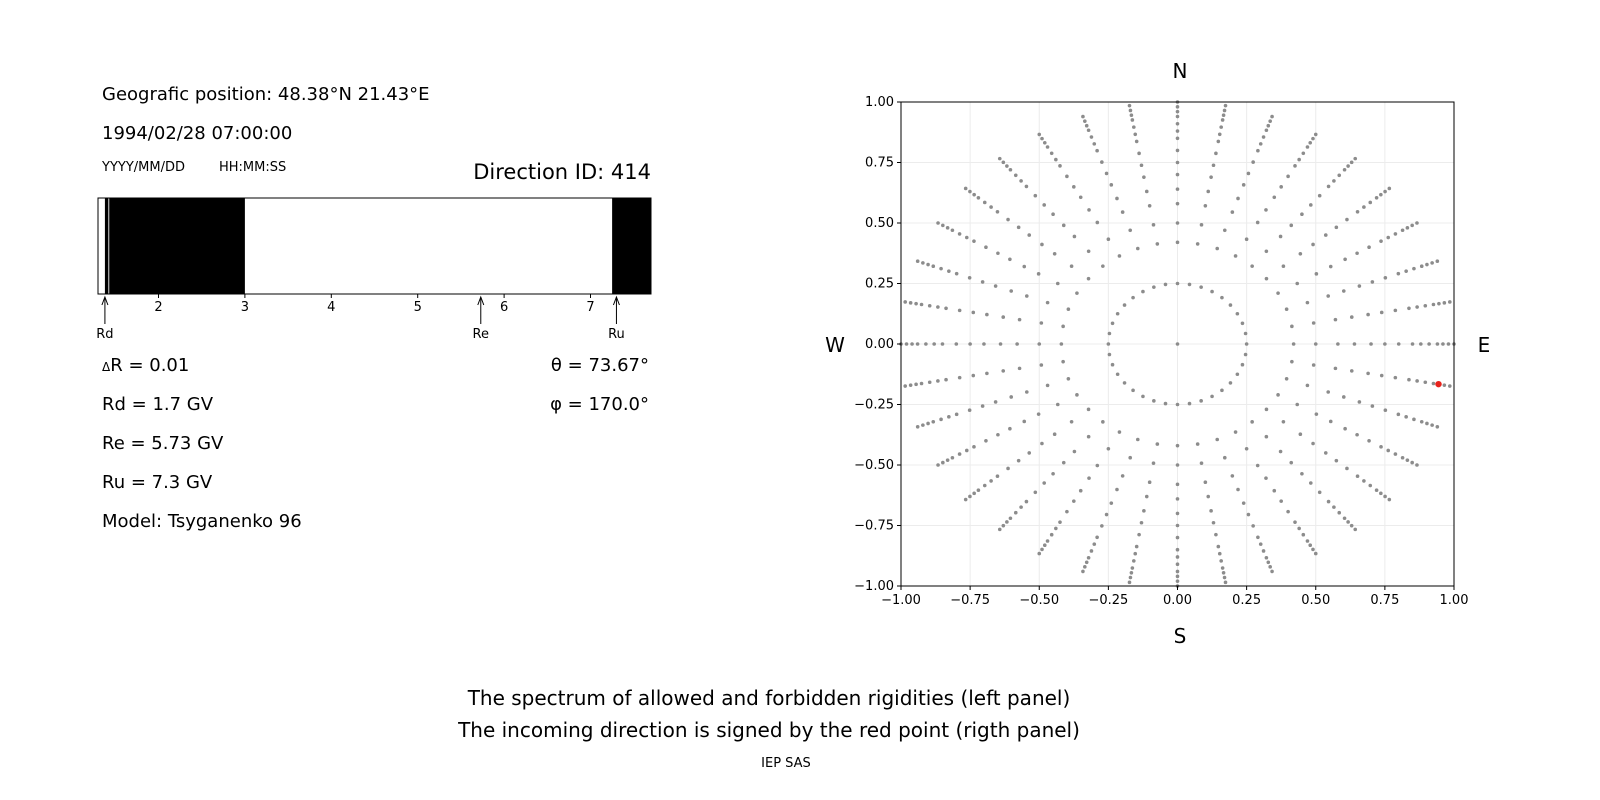 The height and width of the screenshot is (800, 1600). Describe the element at coordinates (481, 300) in the screenshot. I see `marker-arrowhead-Re` at that location.